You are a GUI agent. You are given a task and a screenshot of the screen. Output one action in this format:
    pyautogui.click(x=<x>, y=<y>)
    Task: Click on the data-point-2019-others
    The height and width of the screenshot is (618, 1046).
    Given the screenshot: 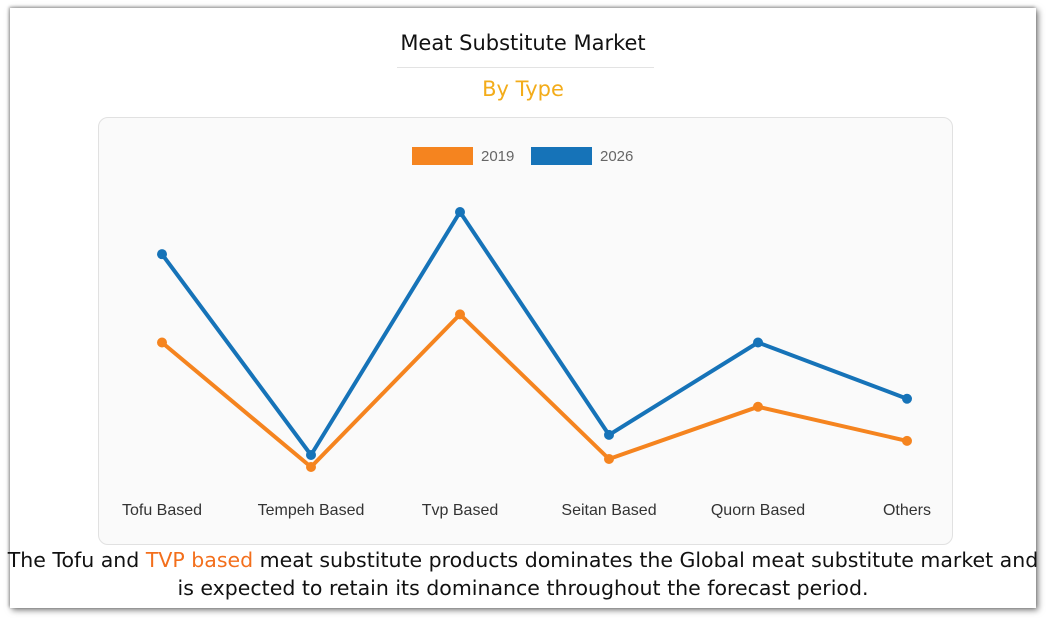 What is the action you would take?
    pyautogui.click(x=907, y=440)
    